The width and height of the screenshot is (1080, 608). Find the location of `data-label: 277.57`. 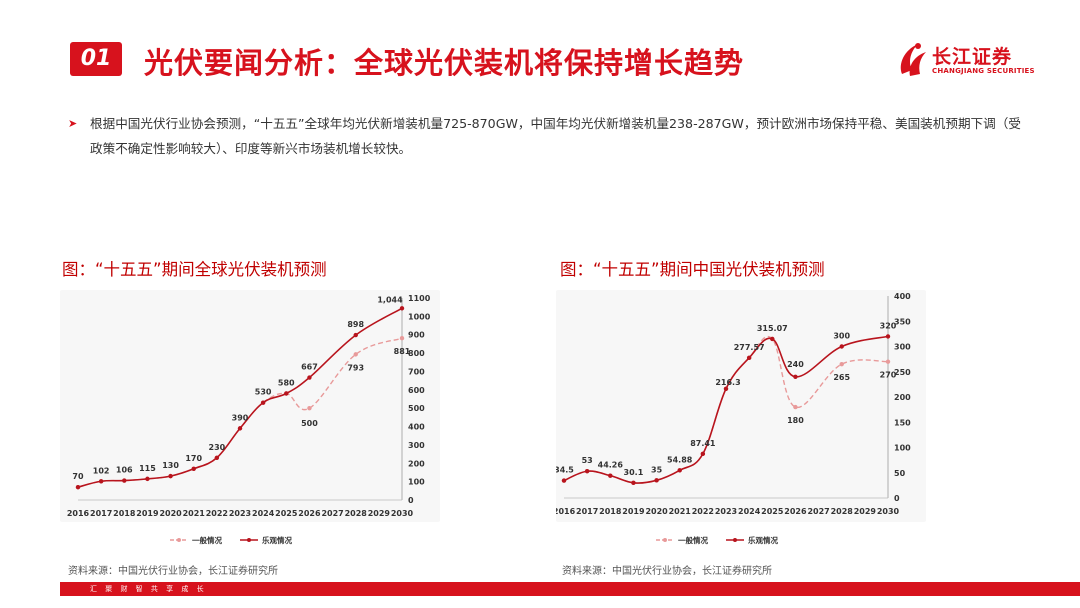

data-label: 277.57 is located at coordinates (749, 347).